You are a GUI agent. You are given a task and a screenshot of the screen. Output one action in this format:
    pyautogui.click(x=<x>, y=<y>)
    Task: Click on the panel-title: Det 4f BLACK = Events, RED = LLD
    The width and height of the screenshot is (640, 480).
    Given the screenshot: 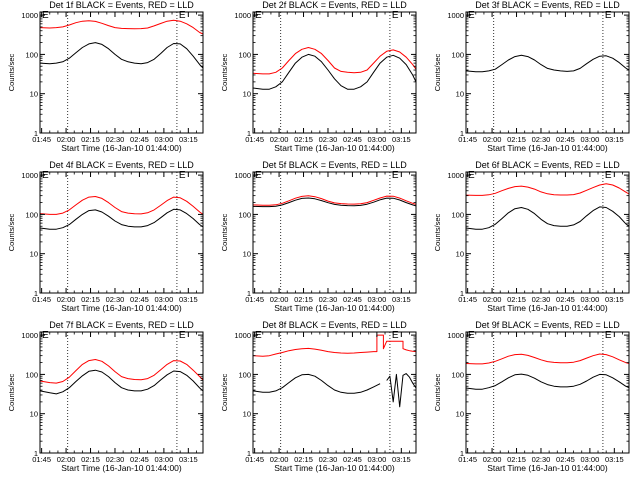 What is the action you would take?
    pyautogui.click(x=121, y=165)
    